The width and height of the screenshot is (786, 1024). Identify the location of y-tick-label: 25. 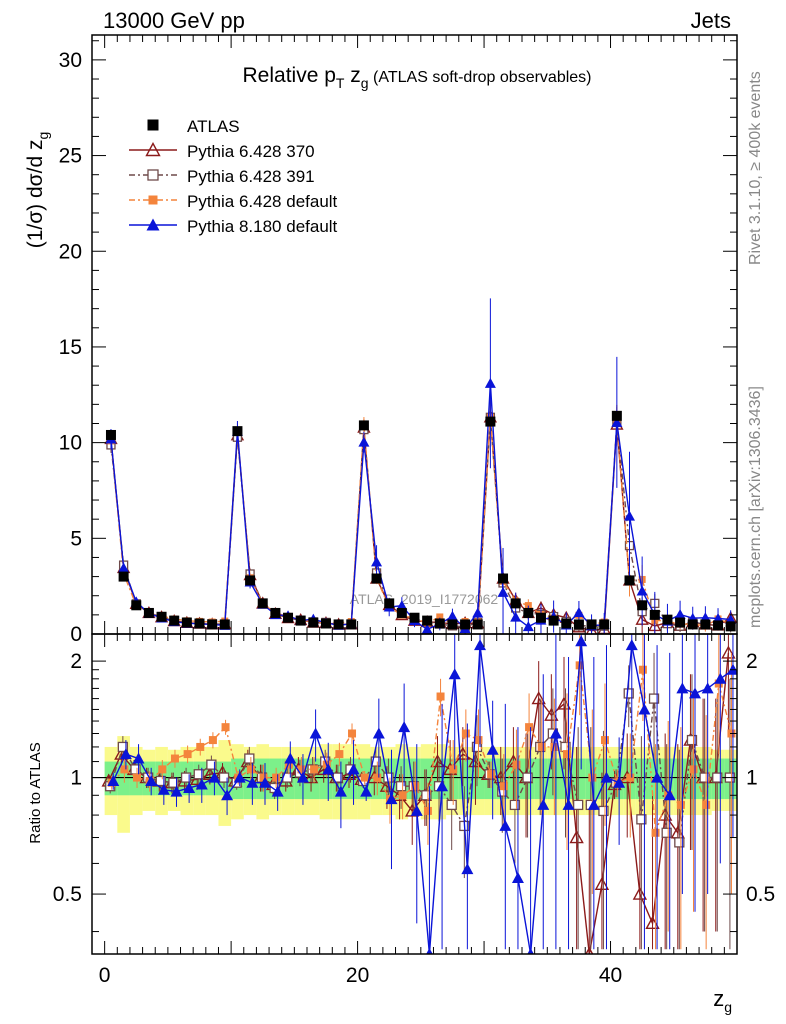
(70, 156).